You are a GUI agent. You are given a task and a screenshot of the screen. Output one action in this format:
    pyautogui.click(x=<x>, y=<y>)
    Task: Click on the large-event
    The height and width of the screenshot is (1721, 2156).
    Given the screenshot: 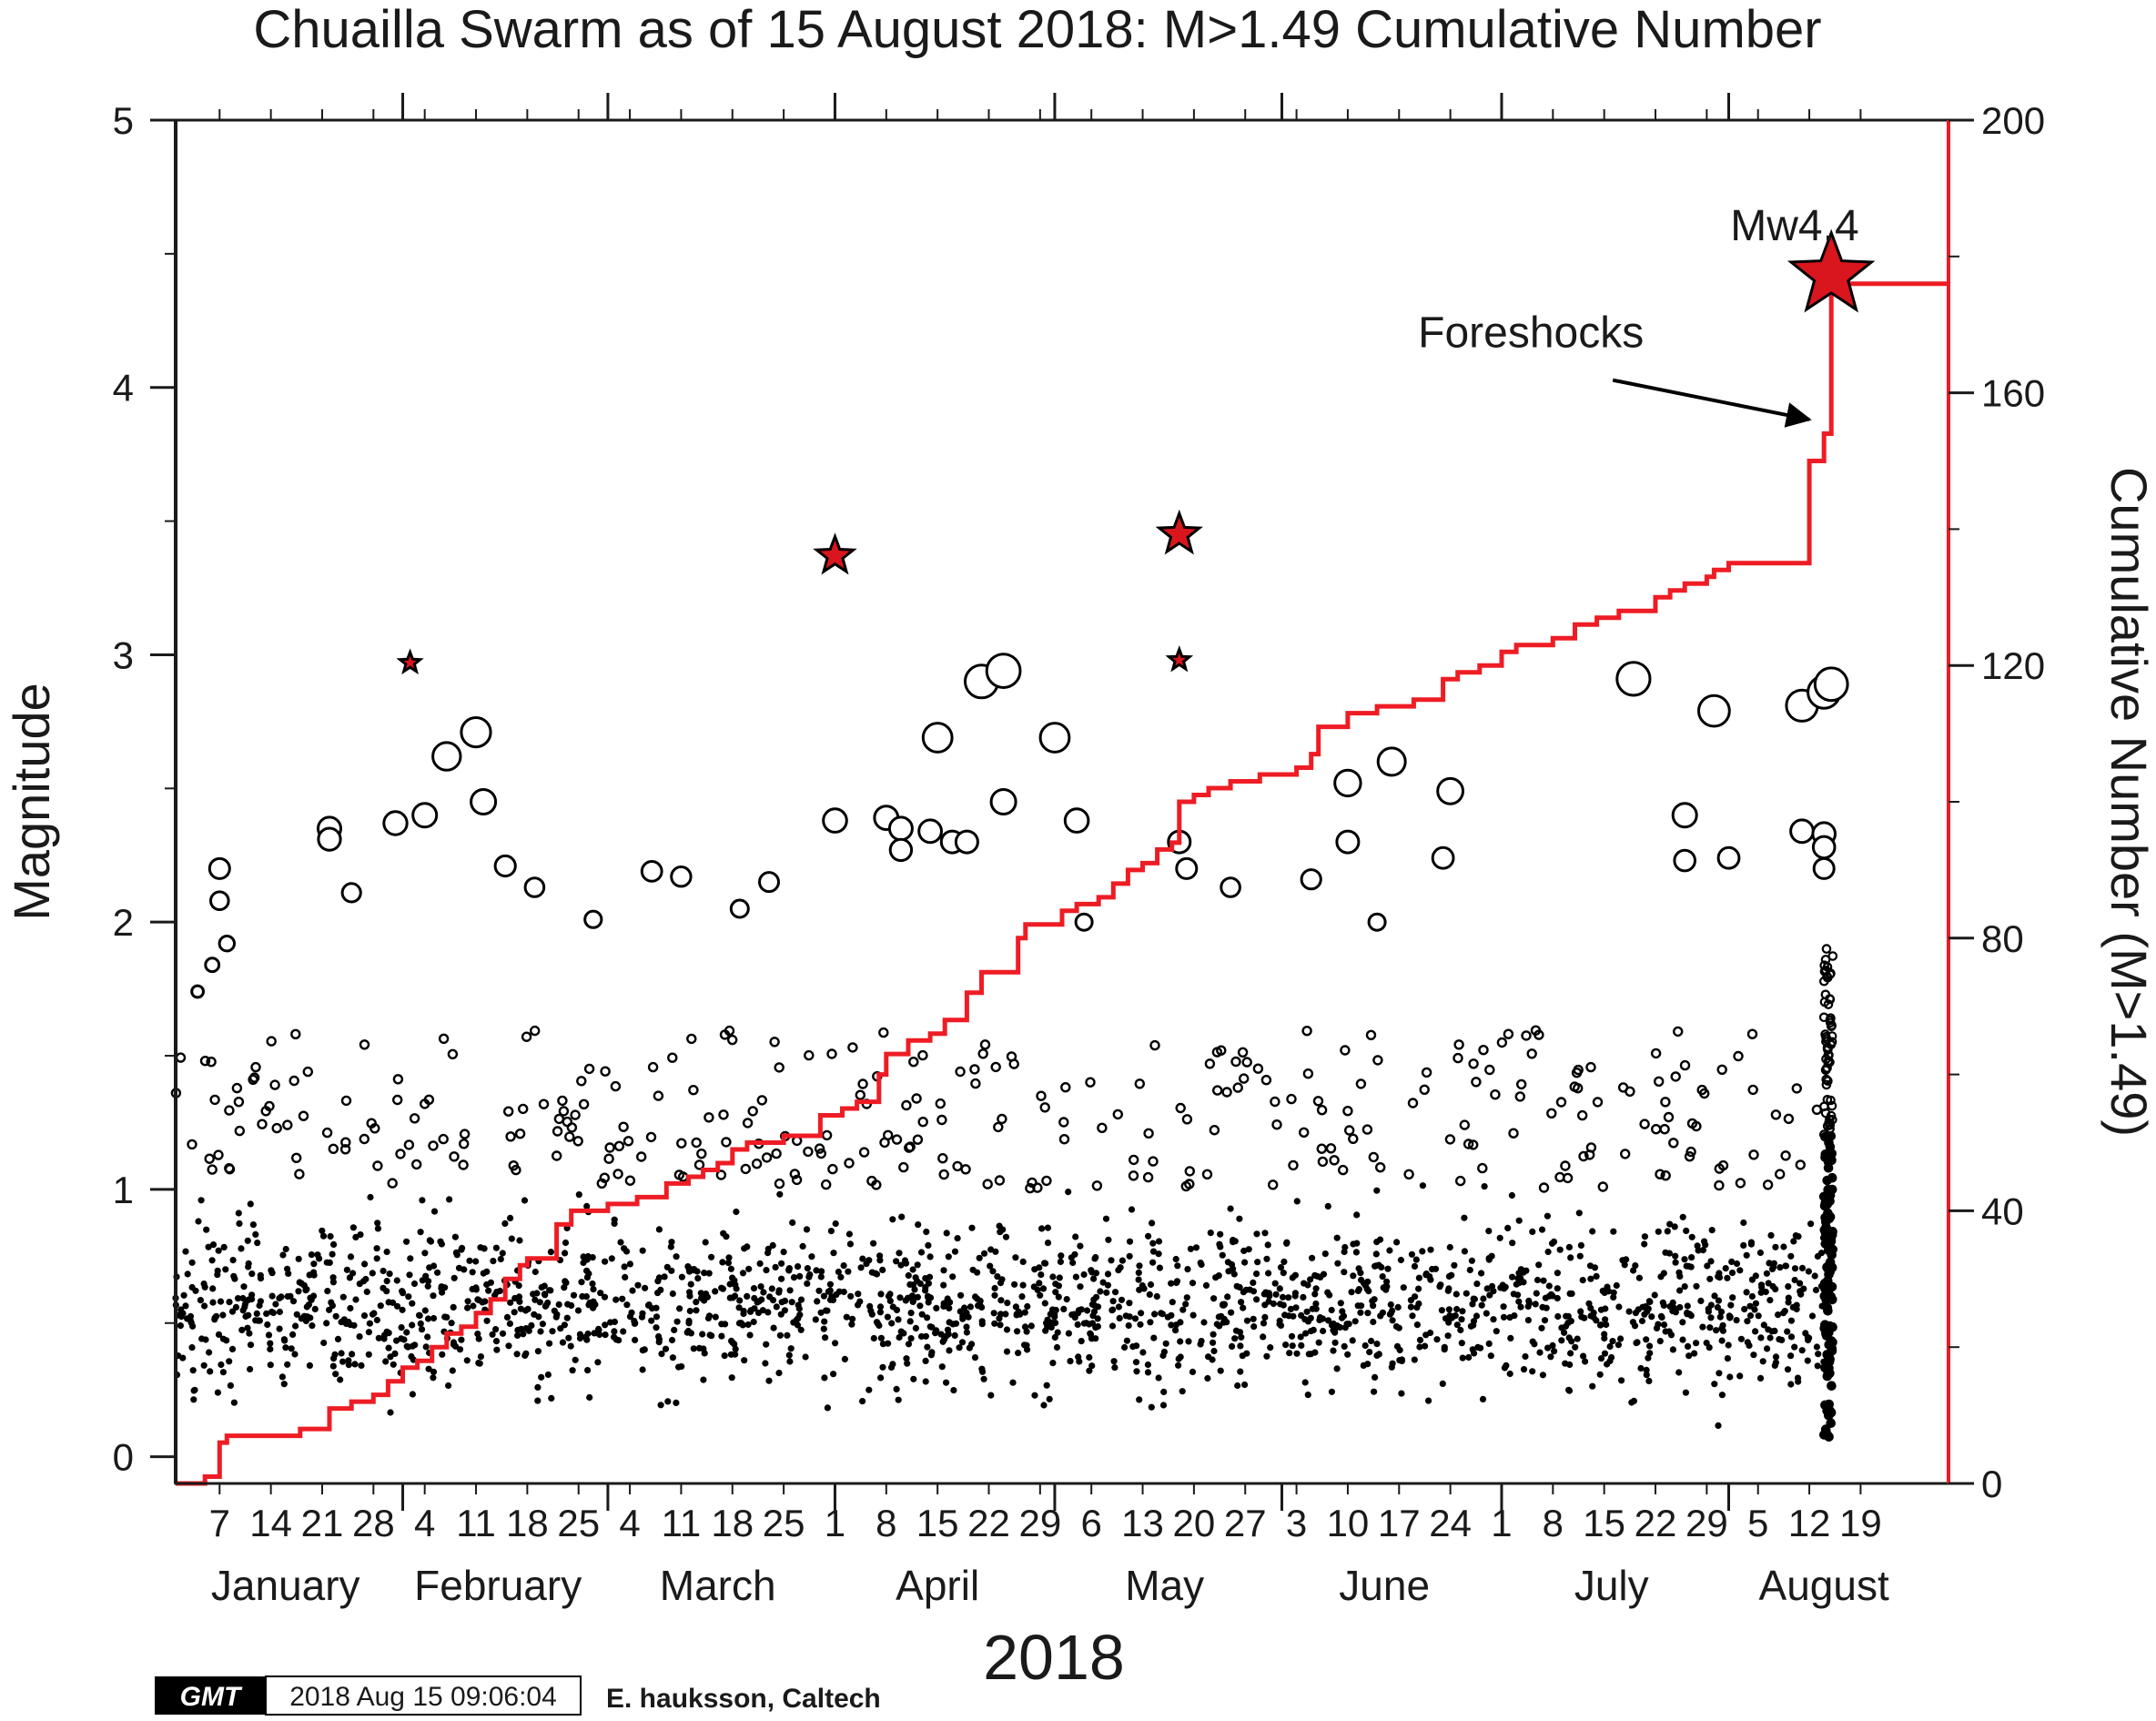 What is the action you would take?
    pyautogui.click(x=1729, y=857)
    